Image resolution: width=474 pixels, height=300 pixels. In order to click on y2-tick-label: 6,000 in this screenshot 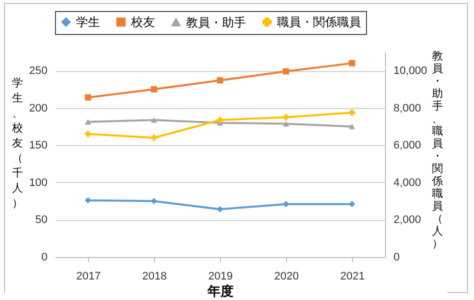, I will do `click(408, 146)`.